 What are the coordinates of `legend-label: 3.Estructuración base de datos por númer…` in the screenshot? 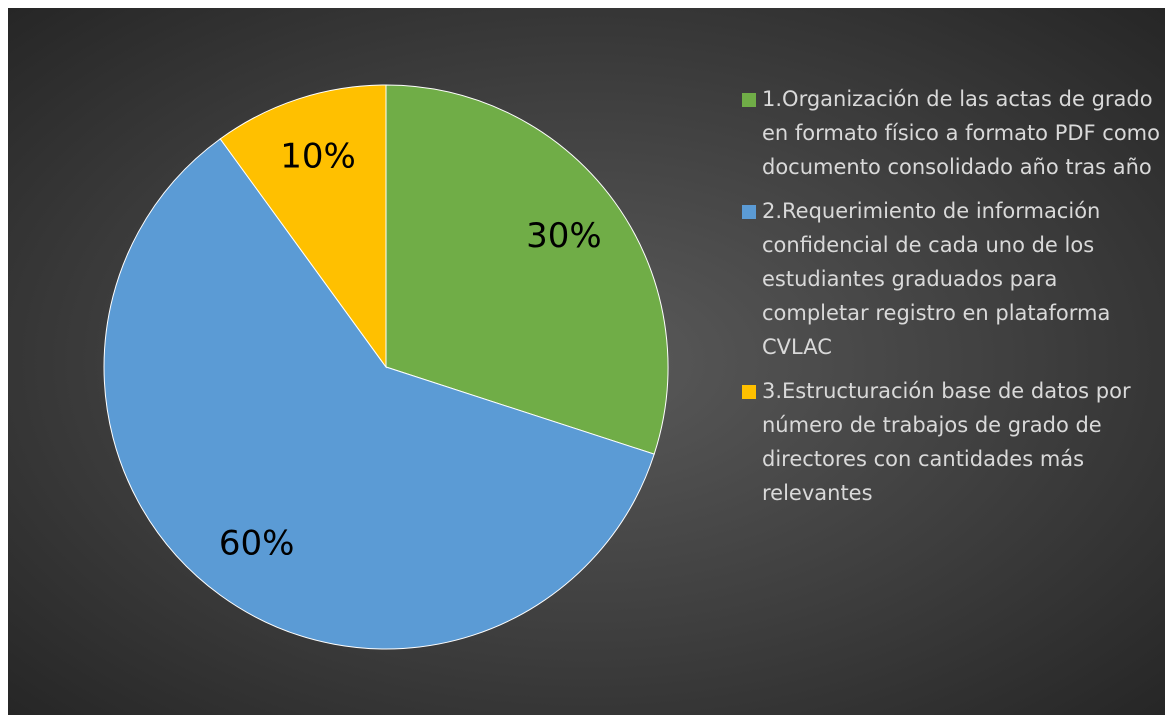 It's located at (946, 442).